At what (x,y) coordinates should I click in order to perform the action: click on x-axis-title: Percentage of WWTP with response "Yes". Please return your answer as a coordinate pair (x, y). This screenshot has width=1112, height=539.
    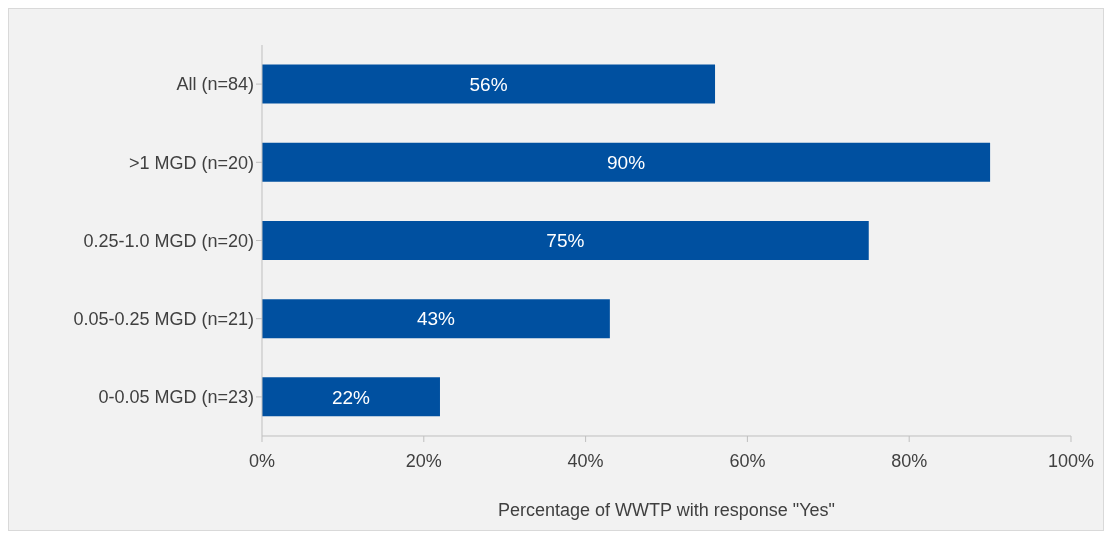
    Looking at the image, I should click on (666, 510).